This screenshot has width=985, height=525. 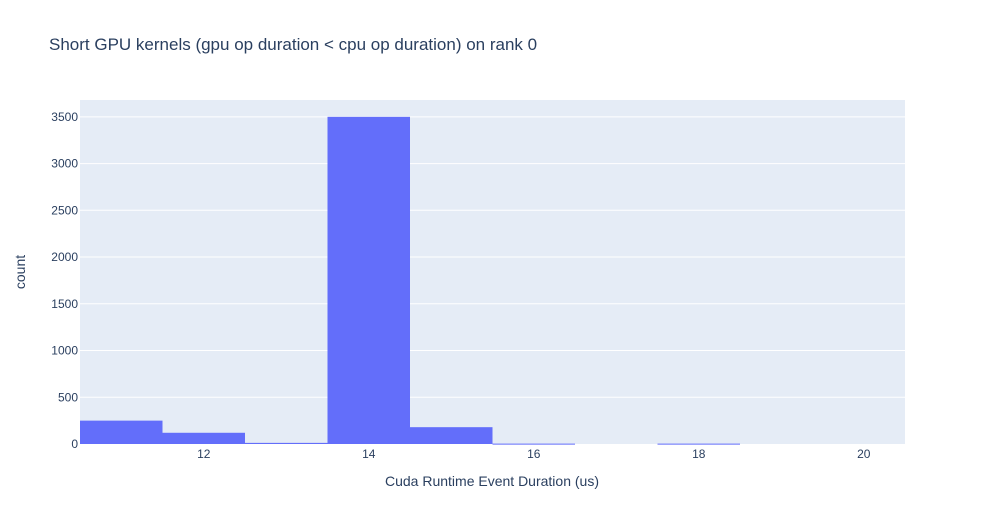 What do you see at coordinates (699, 454) in the screenshot?
I see `x-tick-label: 18` at bounding box center [699, 454].